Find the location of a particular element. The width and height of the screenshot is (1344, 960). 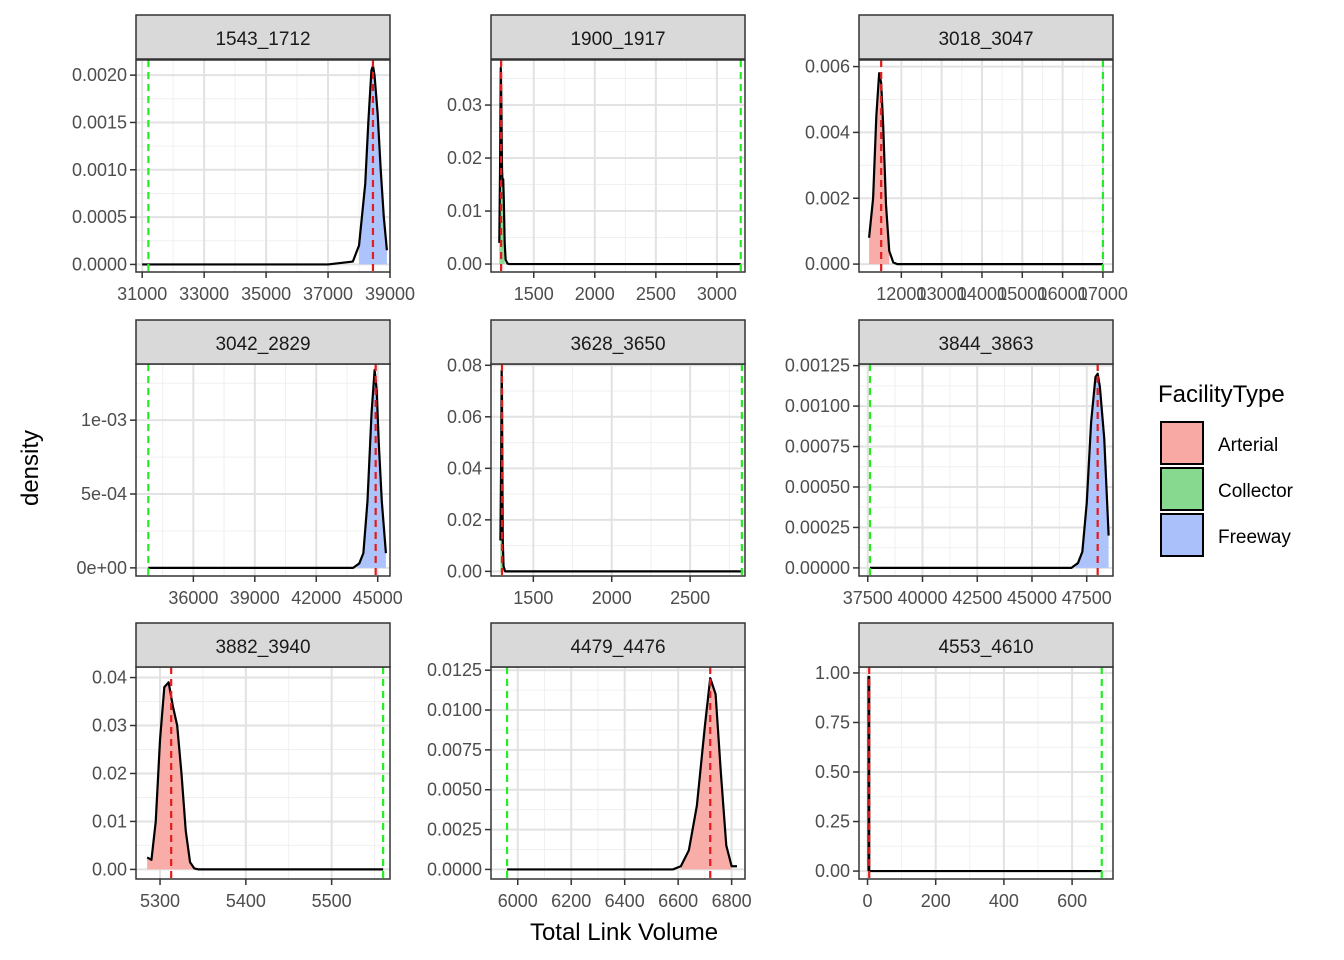

x-tick-label: 5300 is located at coordinates (160, 901).